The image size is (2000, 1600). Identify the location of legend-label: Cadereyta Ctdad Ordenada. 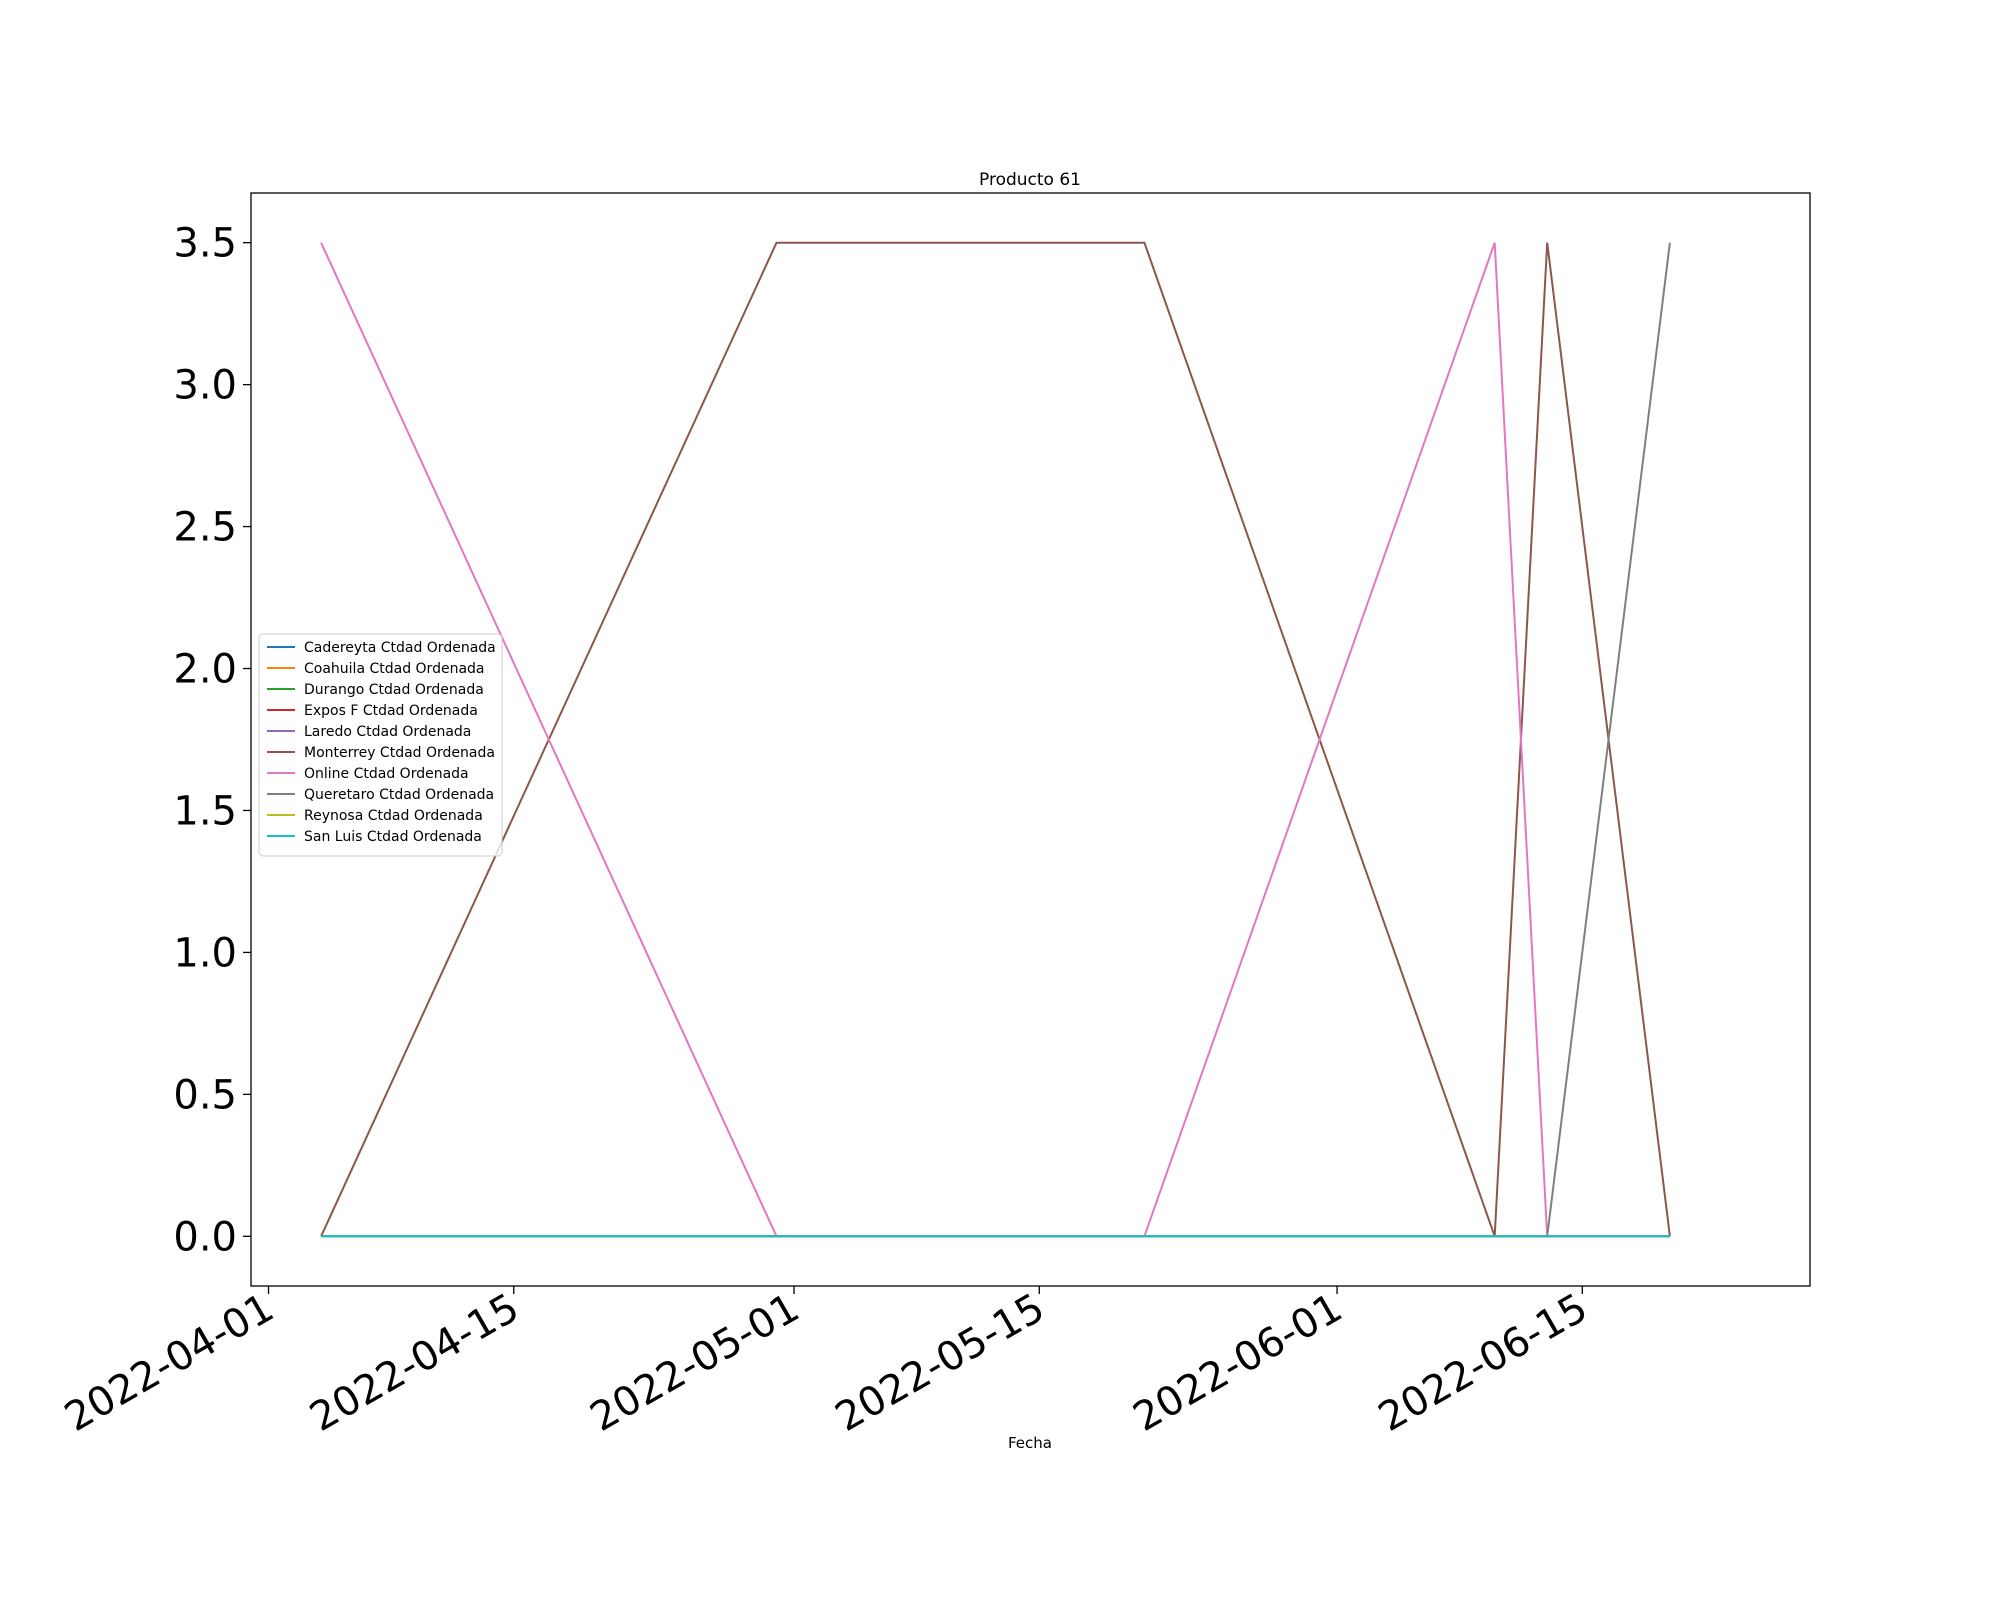
(400, 648).